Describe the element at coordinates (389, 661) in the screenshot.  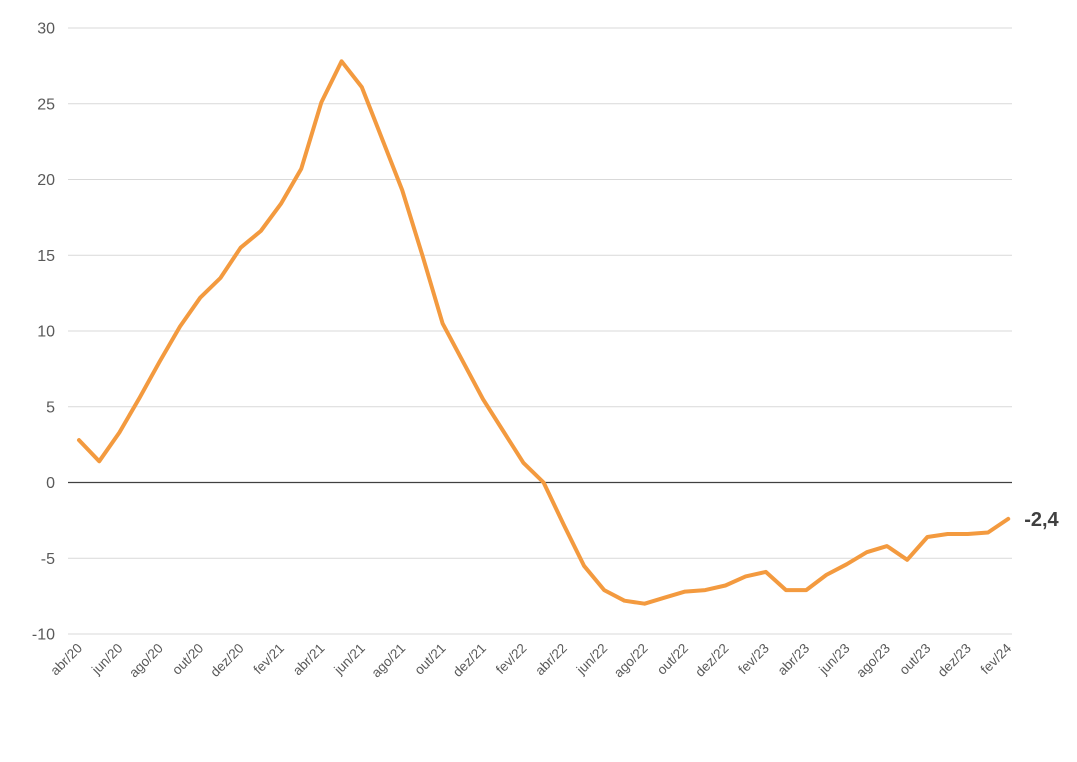
I see `x-tick-label: ago/21` at that location.